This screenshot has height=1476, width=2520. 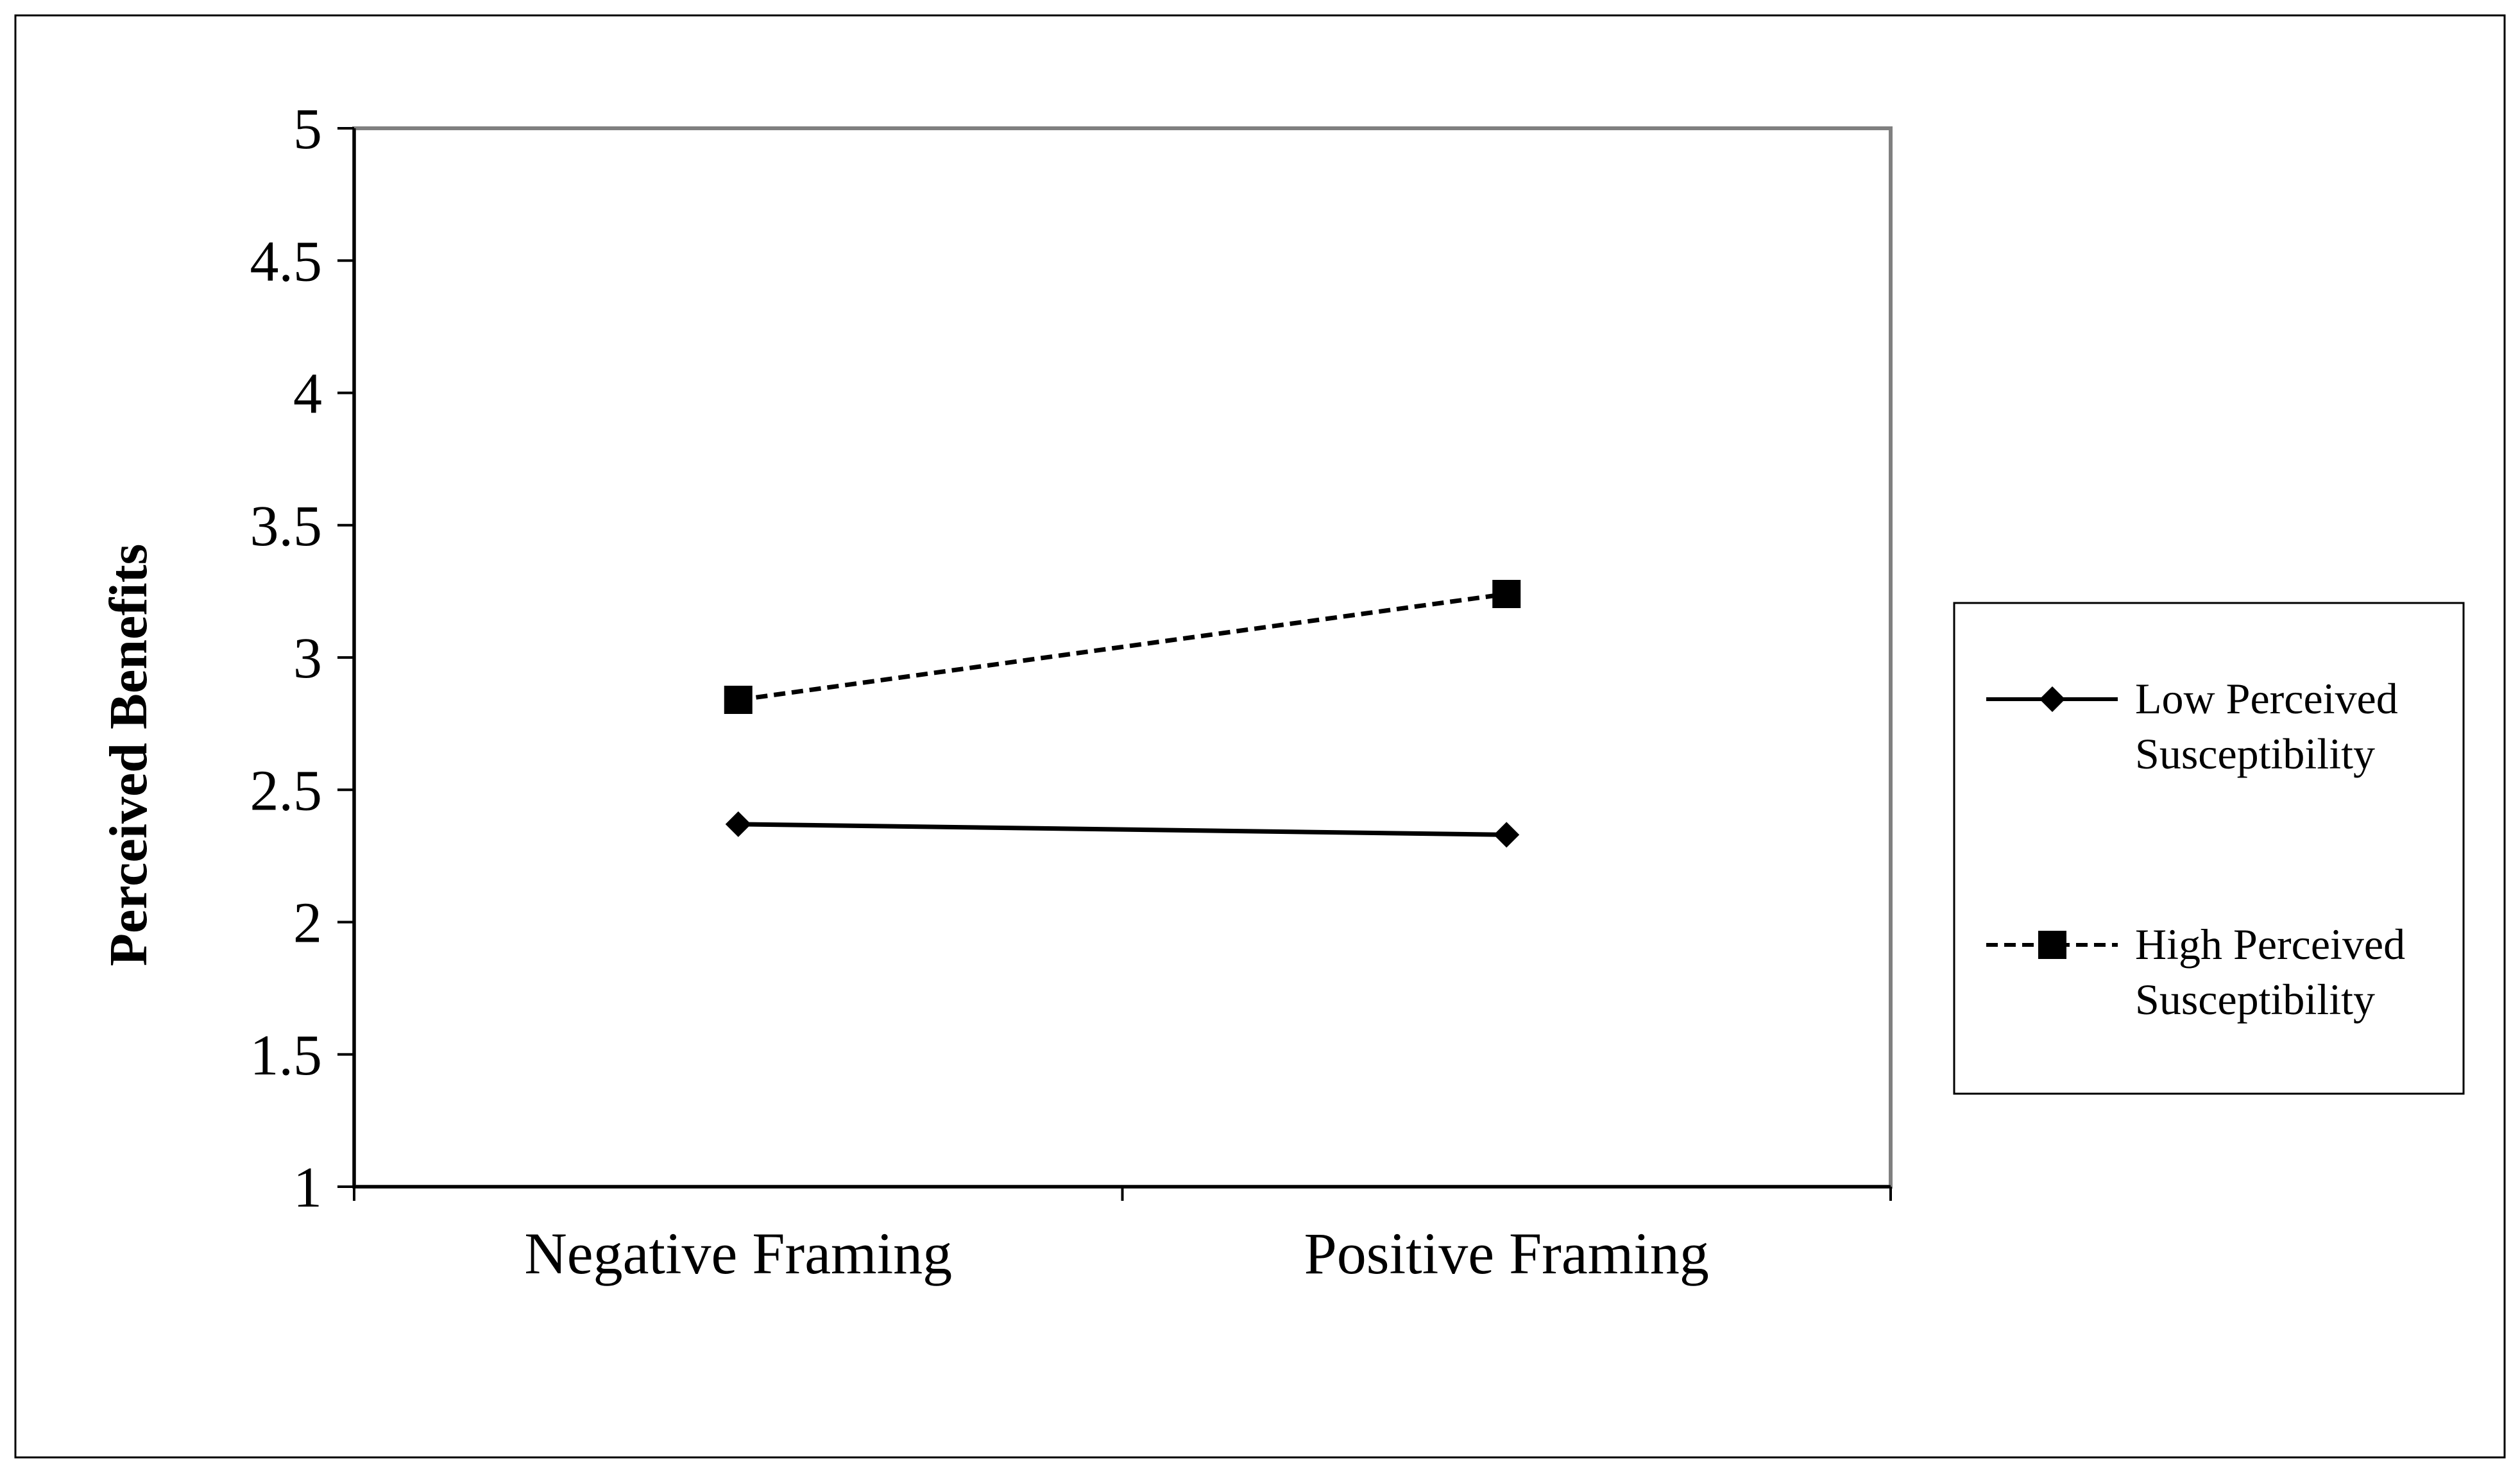 I want to click on series-low-susceptibility, so click(x=1122, y=829).